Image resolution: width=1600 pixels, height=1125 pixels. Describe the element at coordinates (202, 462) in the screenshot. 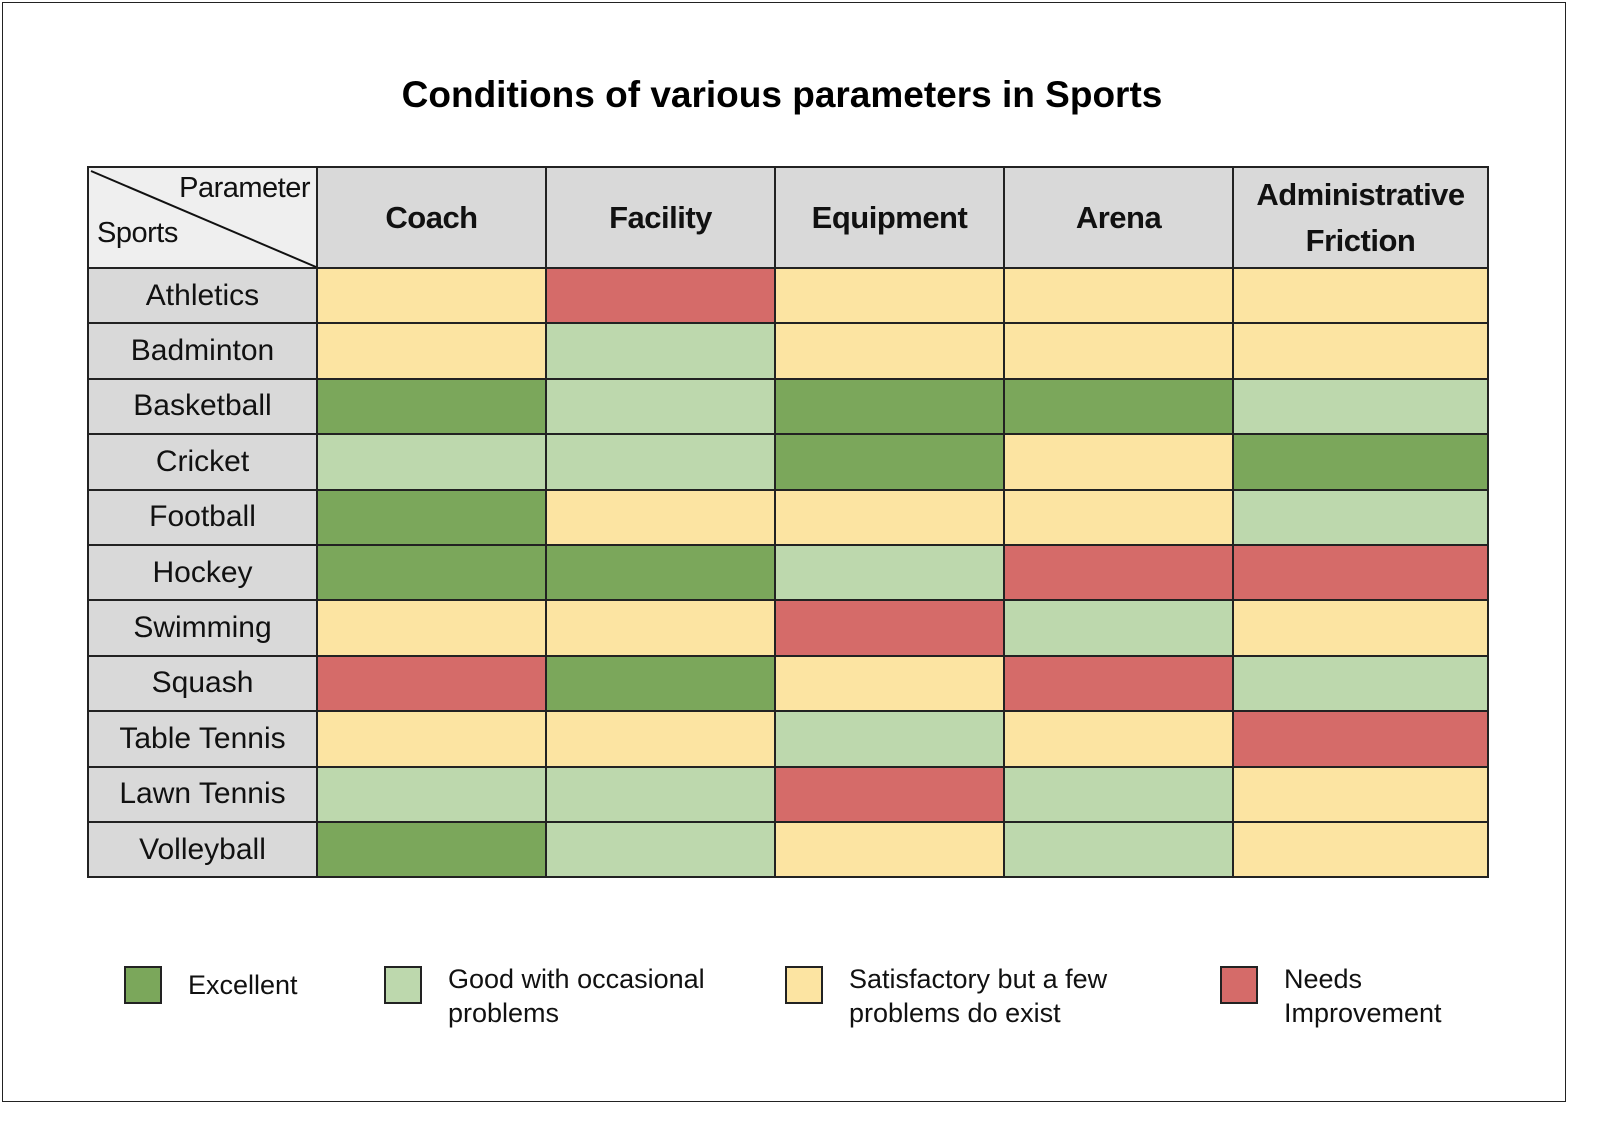

I see `row-header: Cricket` at that location.